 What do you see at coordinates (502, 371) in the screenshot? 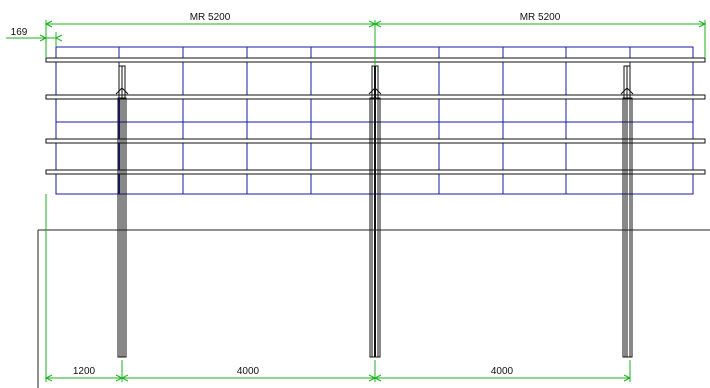
I see `bottom-span-2-label: 4000` at bounding box center [502, 371].